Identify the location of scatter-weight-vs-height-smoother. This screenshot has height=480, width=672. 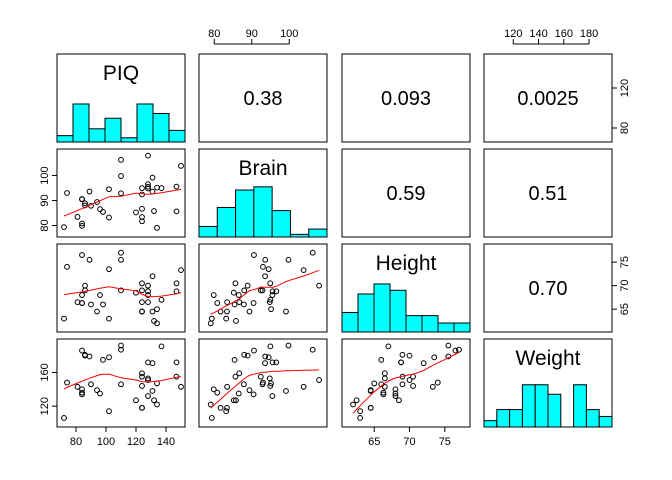
(406, 382).